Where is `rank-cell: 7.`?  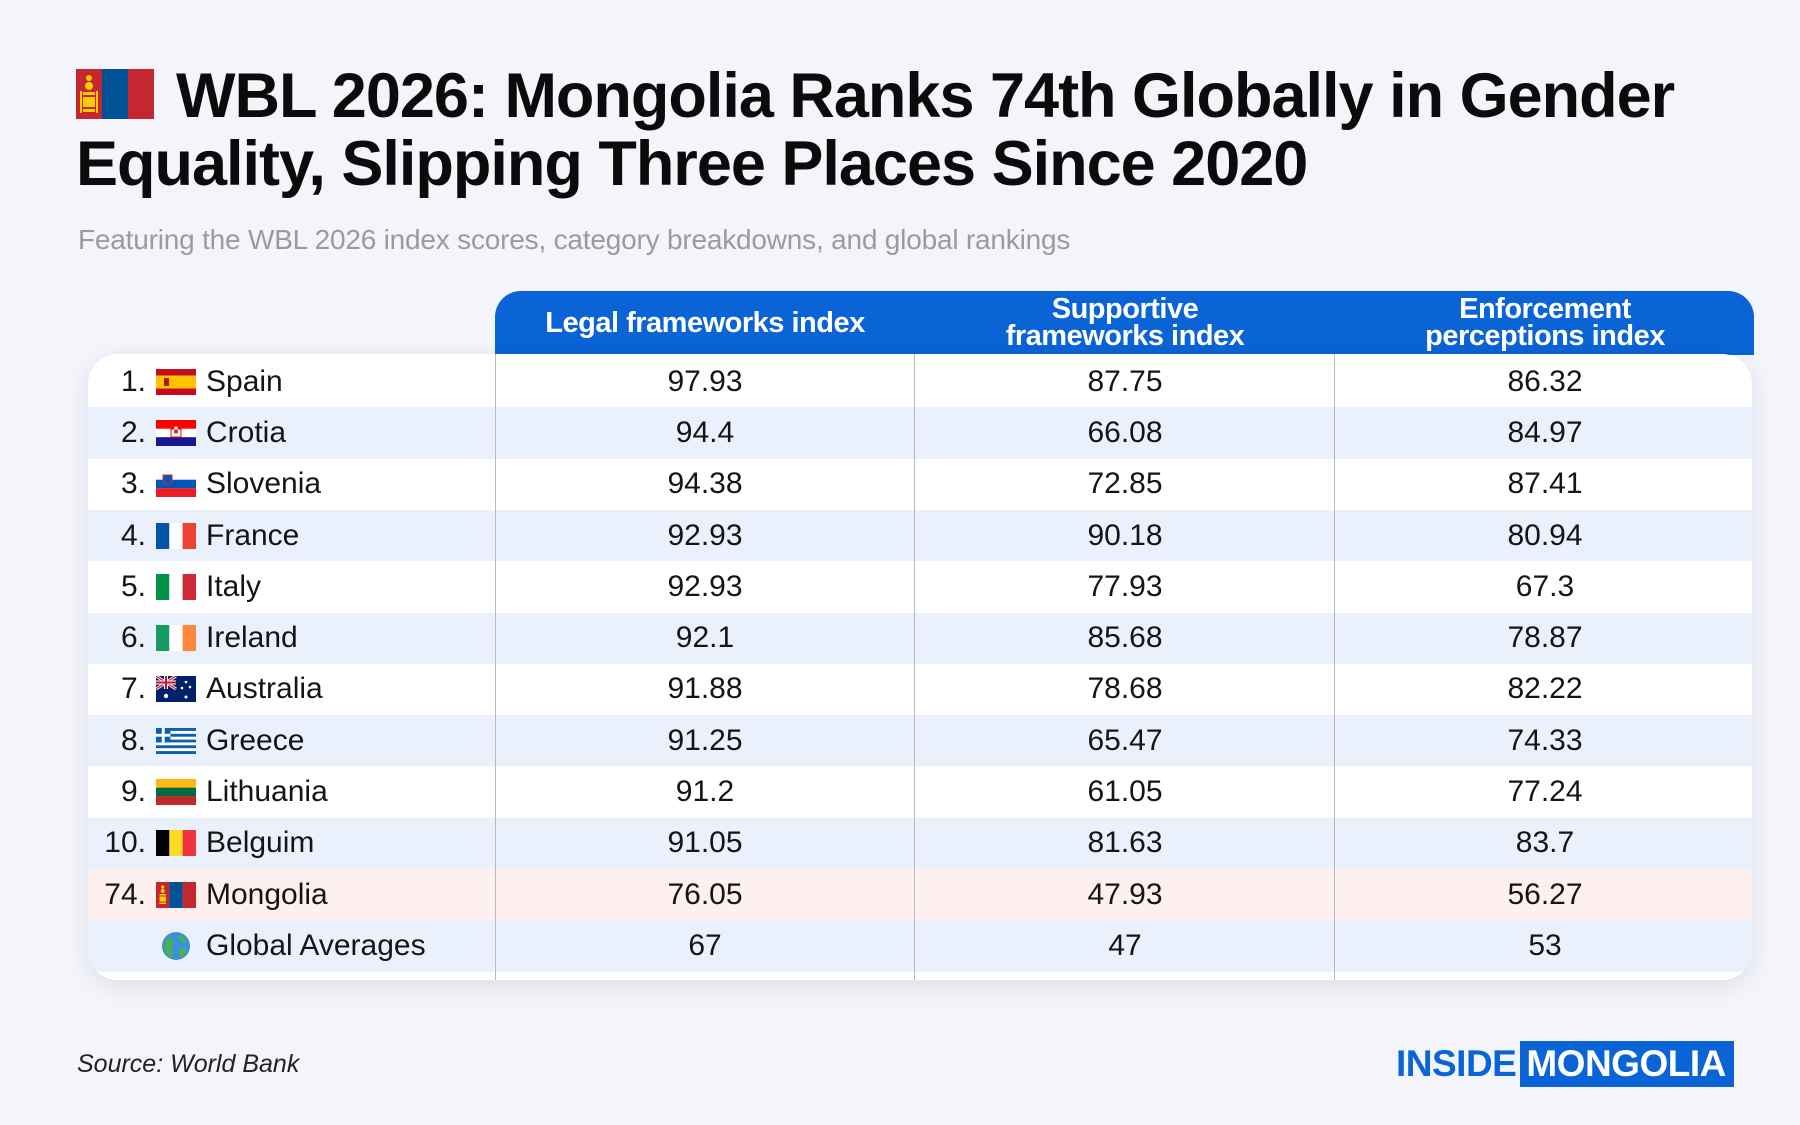
rank-cell: 7. is located at coordinates (133, 689).